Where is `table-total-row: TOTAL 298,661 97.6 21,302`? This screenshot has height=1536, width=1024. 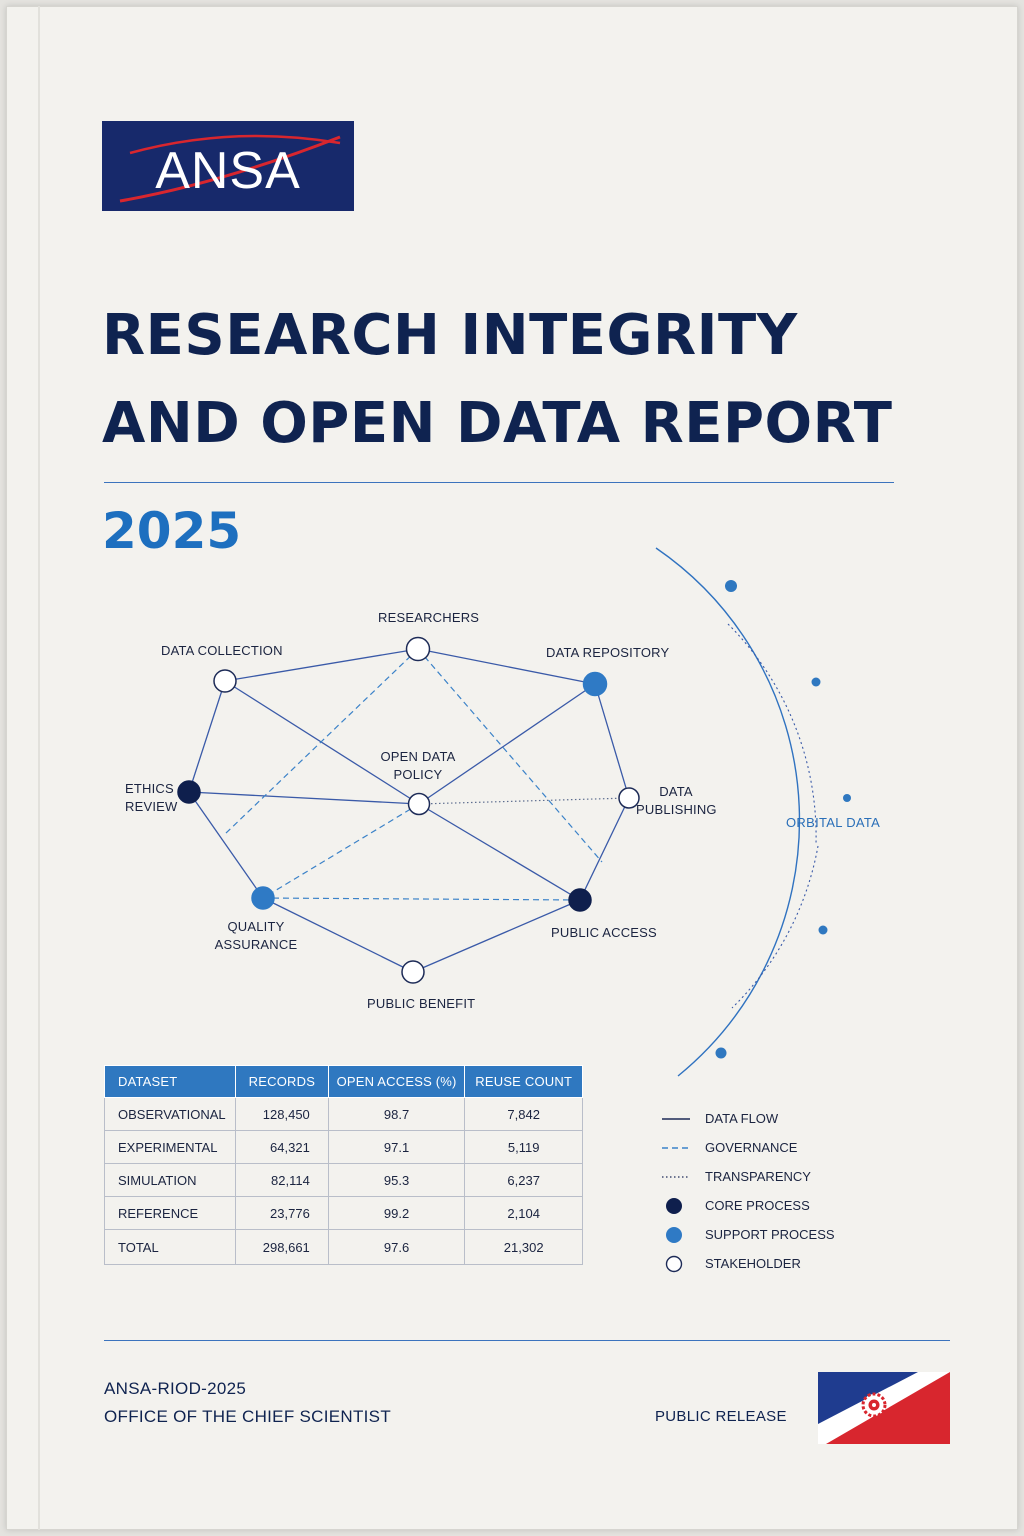
table-total-row: TOTAL 298,661 97.6 21,302 is located at coordinates (343, 1247).